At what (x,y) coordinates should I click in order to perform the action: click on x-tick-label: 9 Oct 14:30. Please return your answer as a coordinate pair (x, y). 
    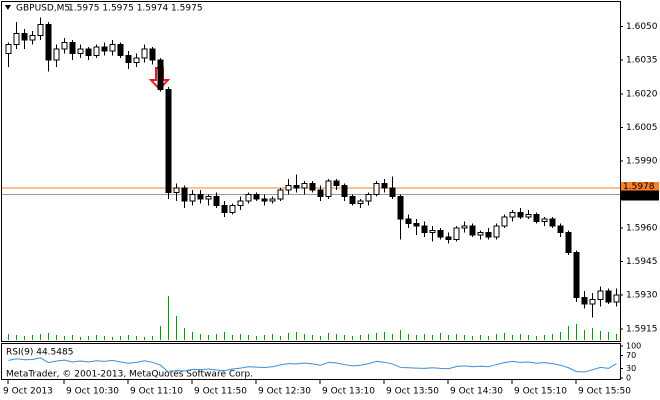
    Looking at the image, I should click on (476, 392).